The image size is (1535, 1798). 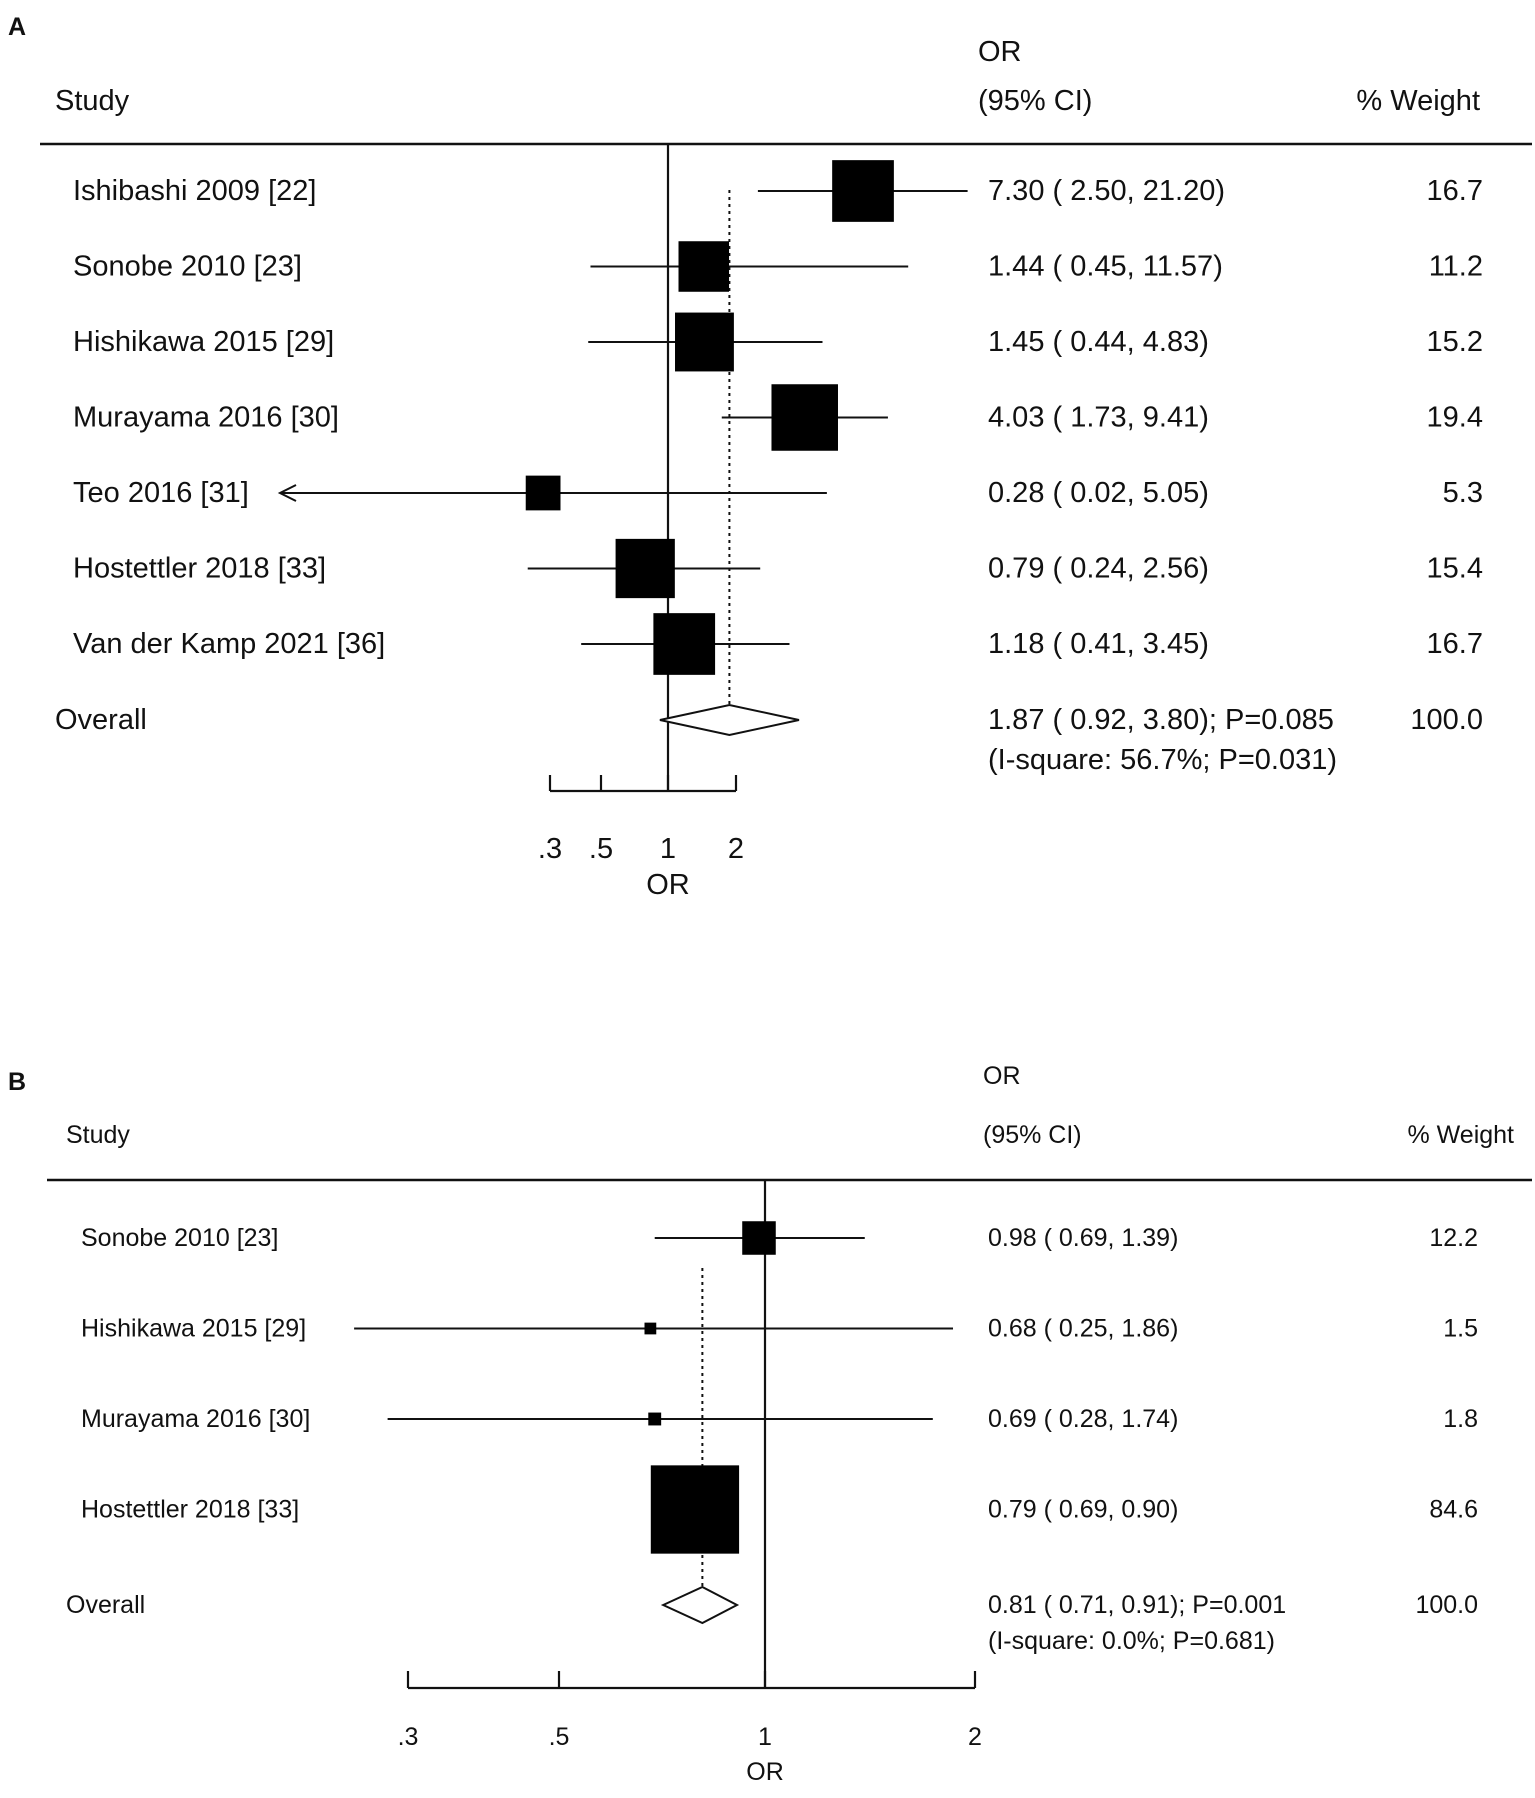 What do you see at coordinates (1161, 720) in the screenshot?
I see `overall-ci: 1.87 ( 0.92, 3.80); P=0.085` at bounding box center [1161, 720].